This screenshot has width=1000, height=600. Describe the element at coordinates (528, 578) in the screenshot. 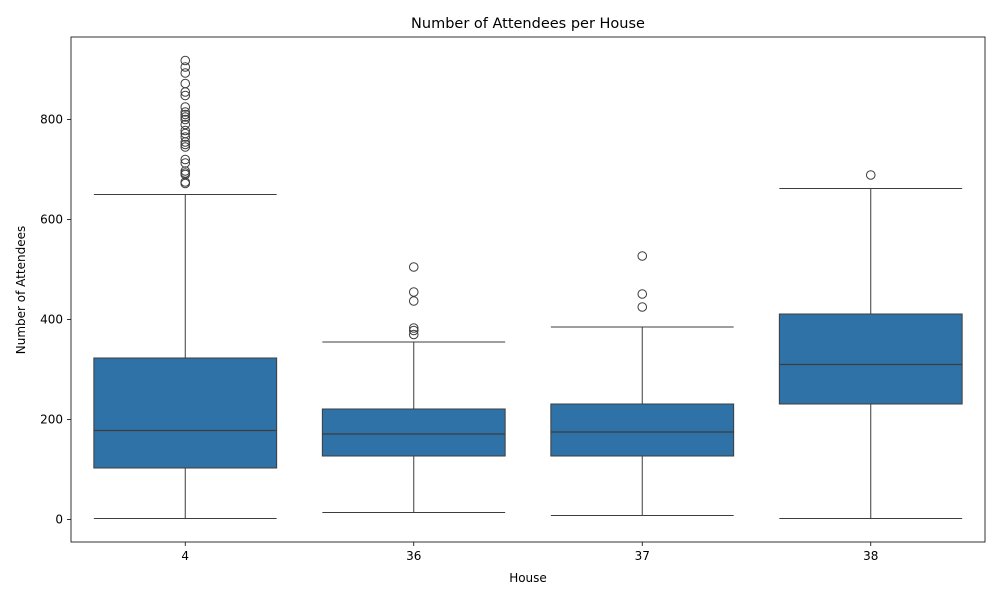

I see `x-axis-title: House` at that location.